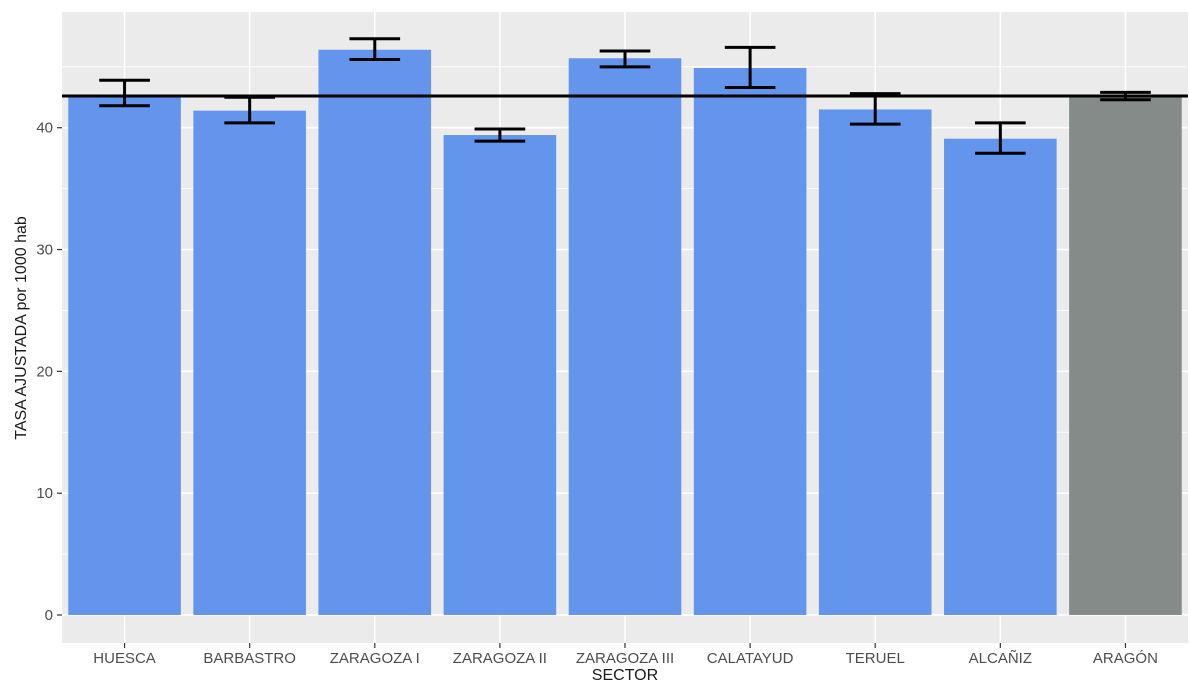 This screenshot has height=684, width=1189. What do you see at coordinates (500, 658) in the screenshot?
I see `x-tick-label: ZARAGOZA II` at bounding box center [500, 658].